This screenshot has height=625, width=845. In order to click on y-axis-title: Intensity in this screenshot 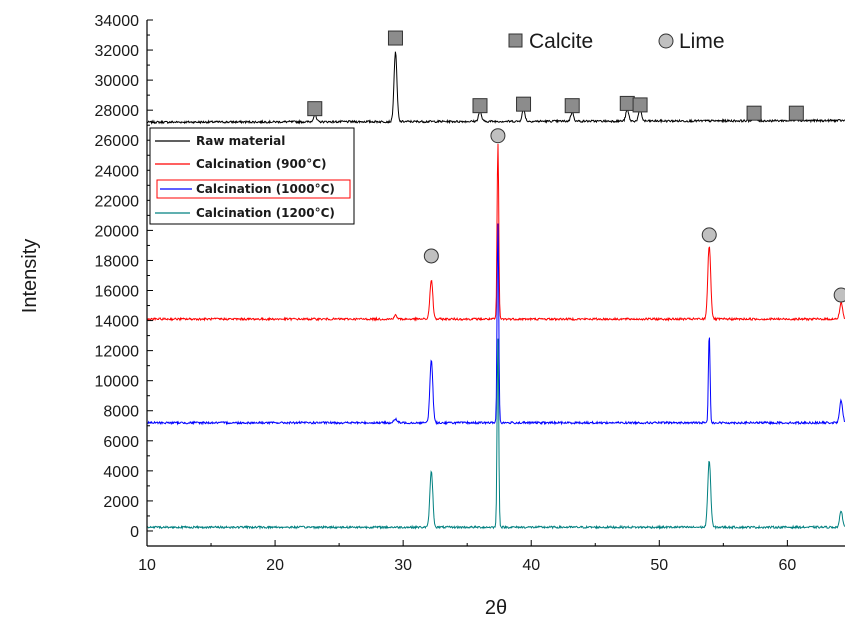, I will do `click(30, 276)`.